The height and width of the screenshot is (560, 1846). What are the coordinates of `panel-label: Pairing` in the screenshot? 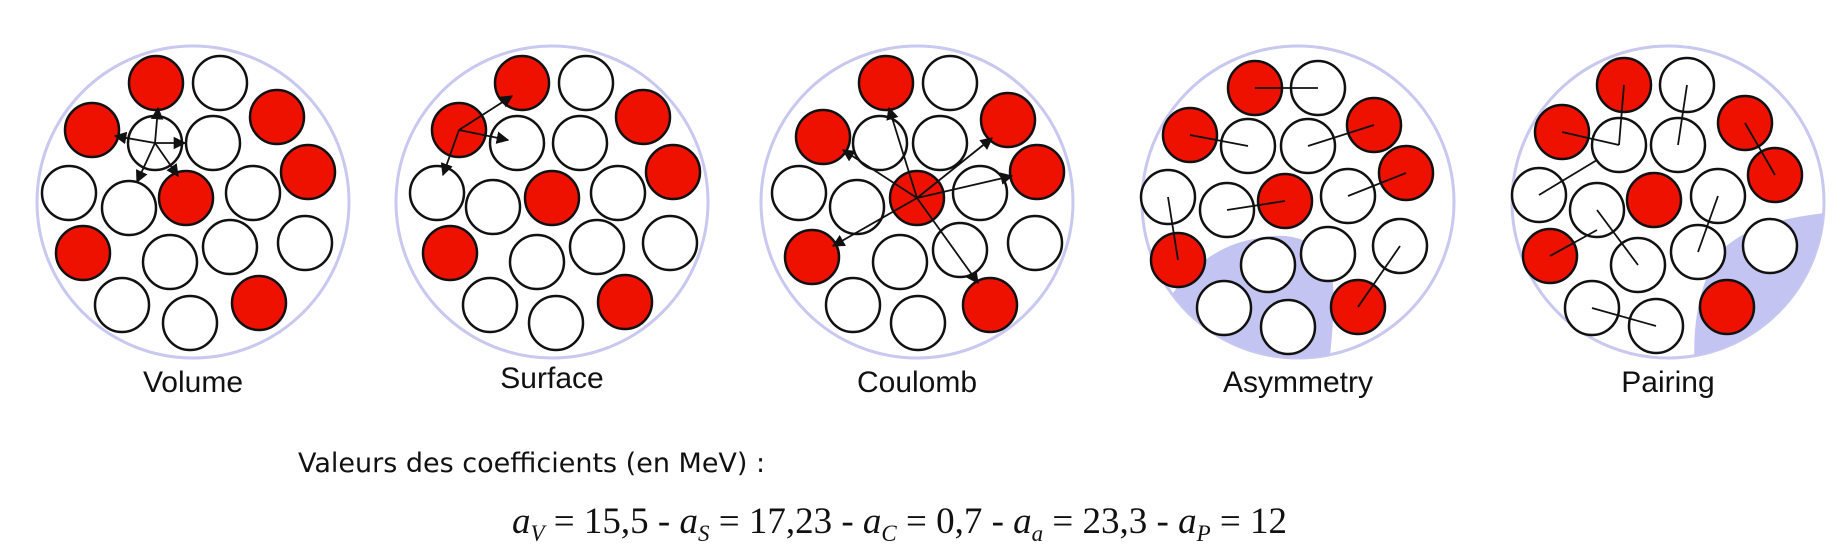 It's located at (1667, 382).